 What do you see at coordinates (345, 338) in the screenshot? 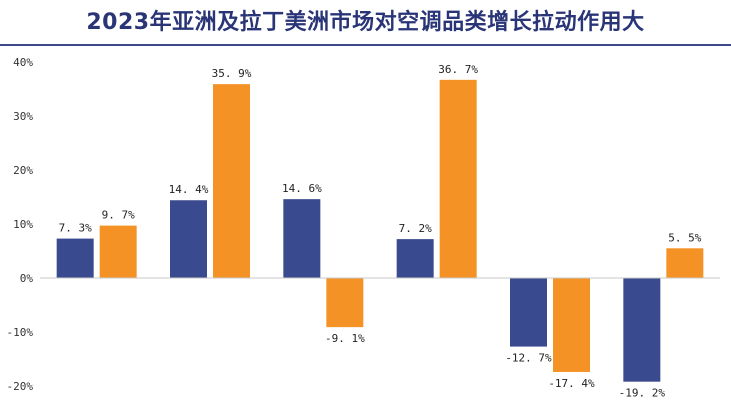
I see `data-label: -9. 1%` at bounding box center [345, 338].